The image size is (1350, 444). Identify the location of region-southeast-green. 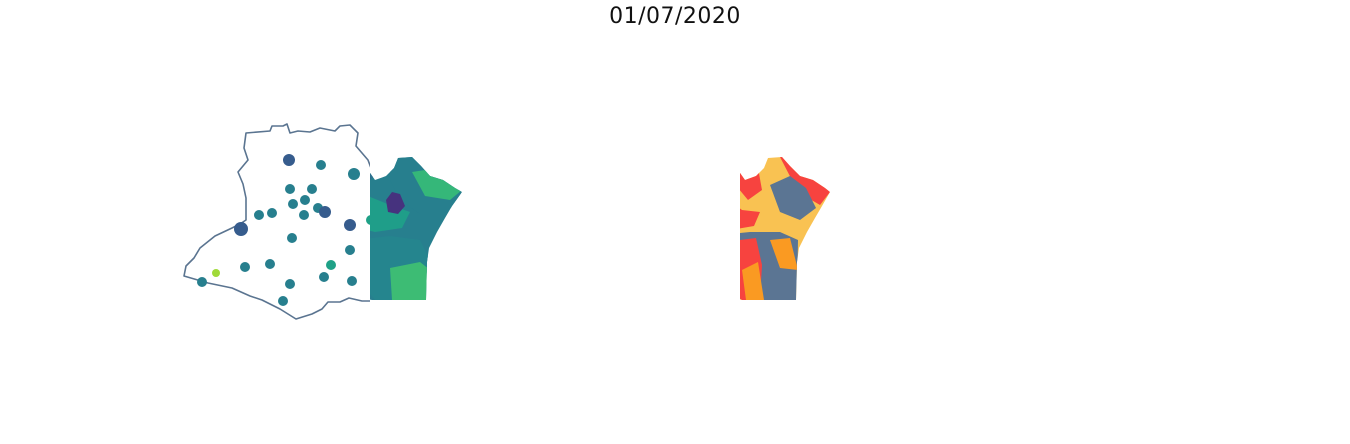
(410, 281).